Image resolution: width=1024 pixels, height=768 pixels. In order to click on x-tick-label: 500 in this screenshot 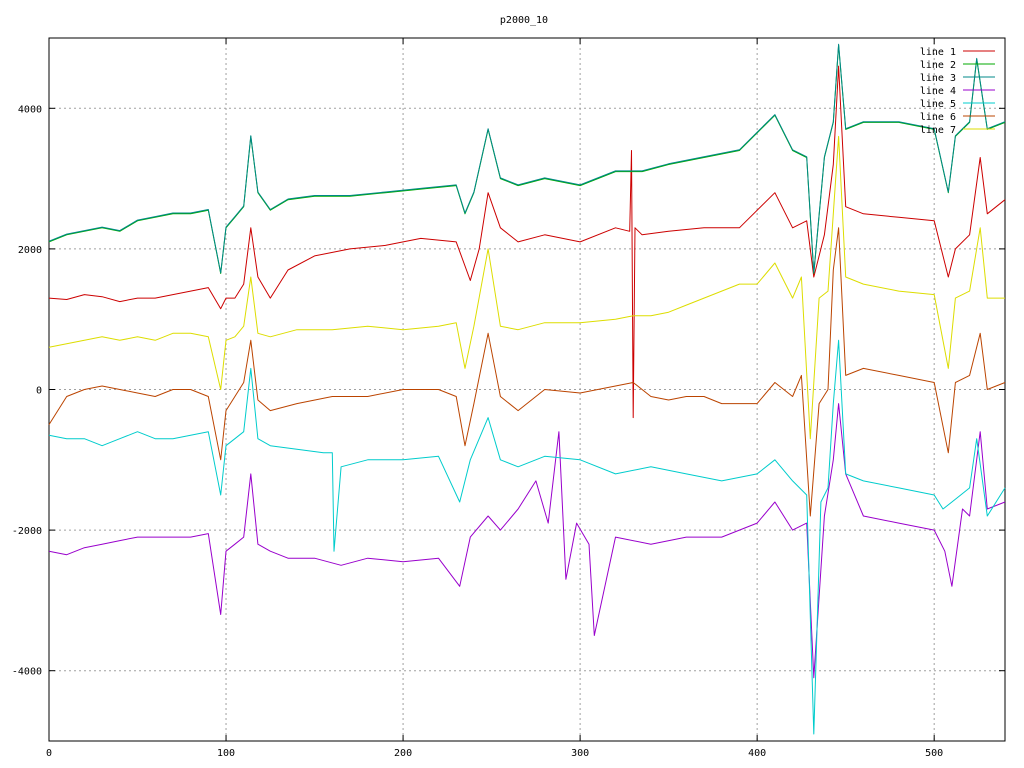, I will do `click(934, 753)`.